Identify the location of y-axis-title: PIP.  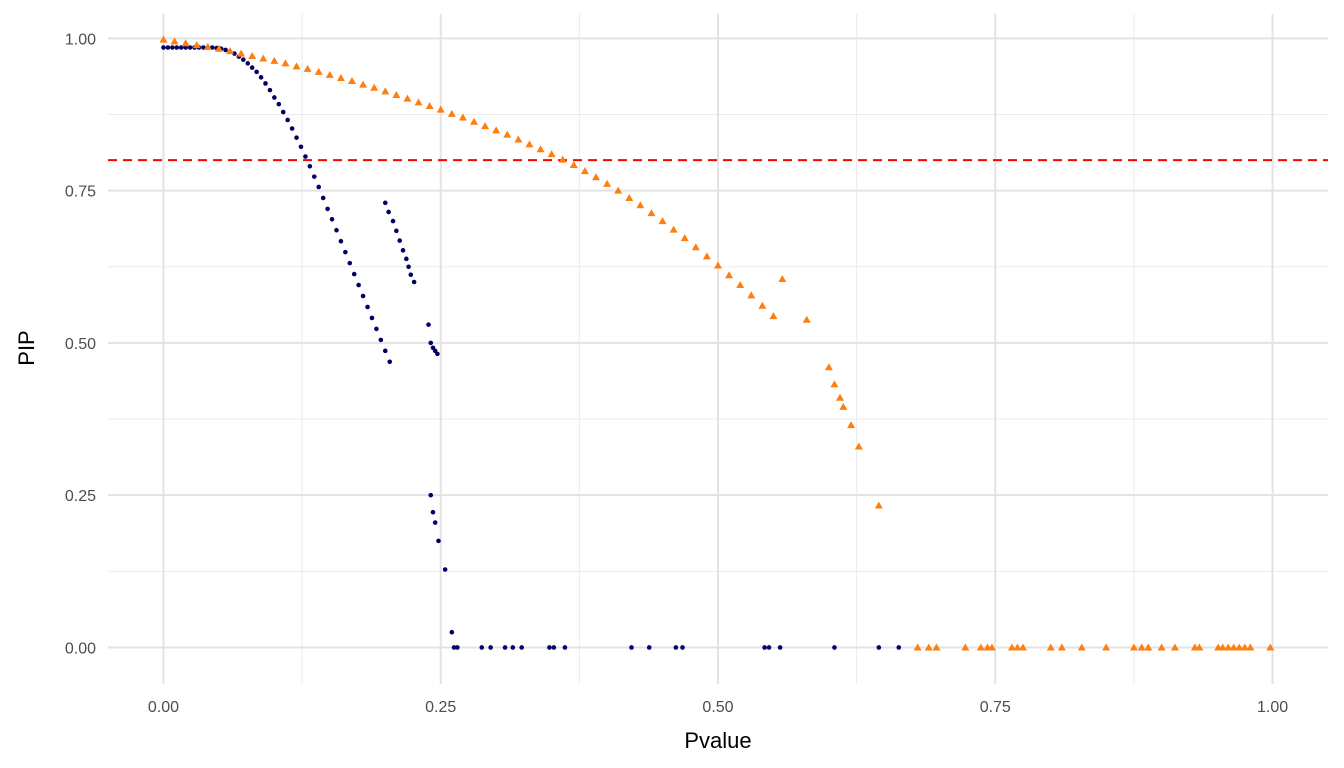
(26, 347).